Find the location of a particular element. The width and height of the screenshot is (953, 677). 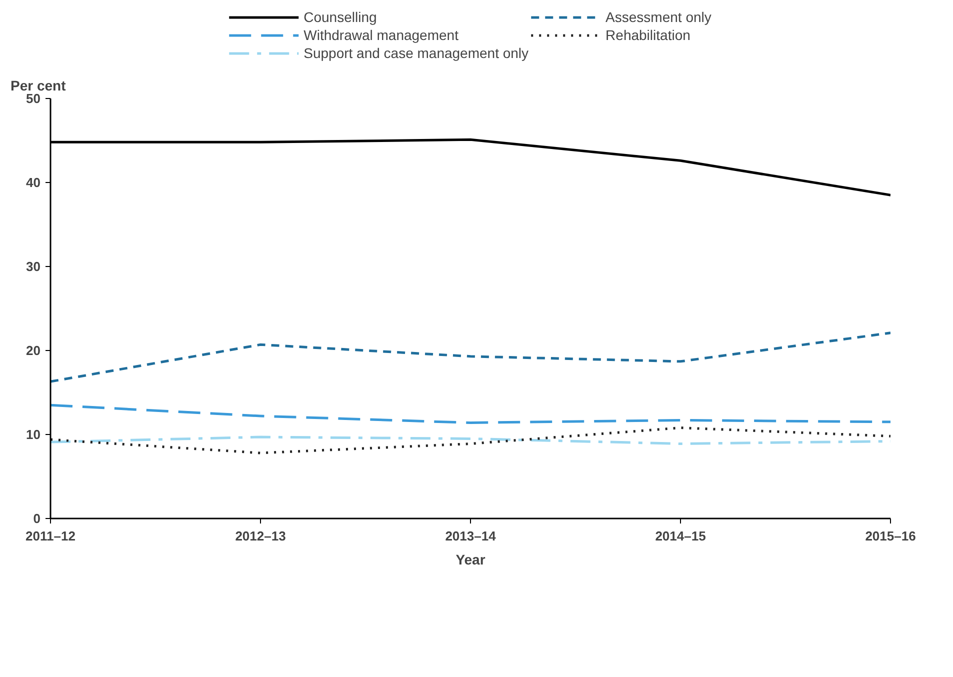

x-tick-label: 2012–13 is located at coordinates (260, 536).